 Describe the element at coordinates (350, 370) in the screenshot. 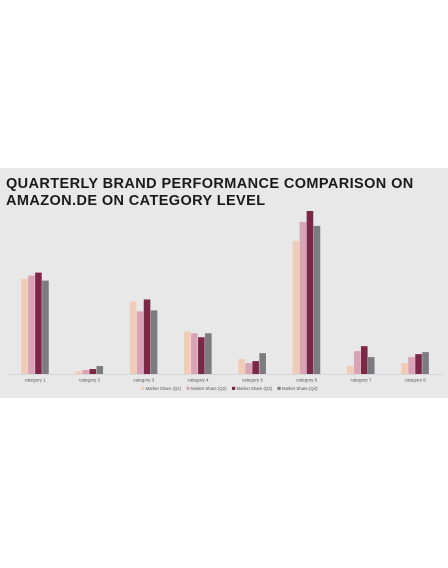

I see `bar-7-q1` at that location.